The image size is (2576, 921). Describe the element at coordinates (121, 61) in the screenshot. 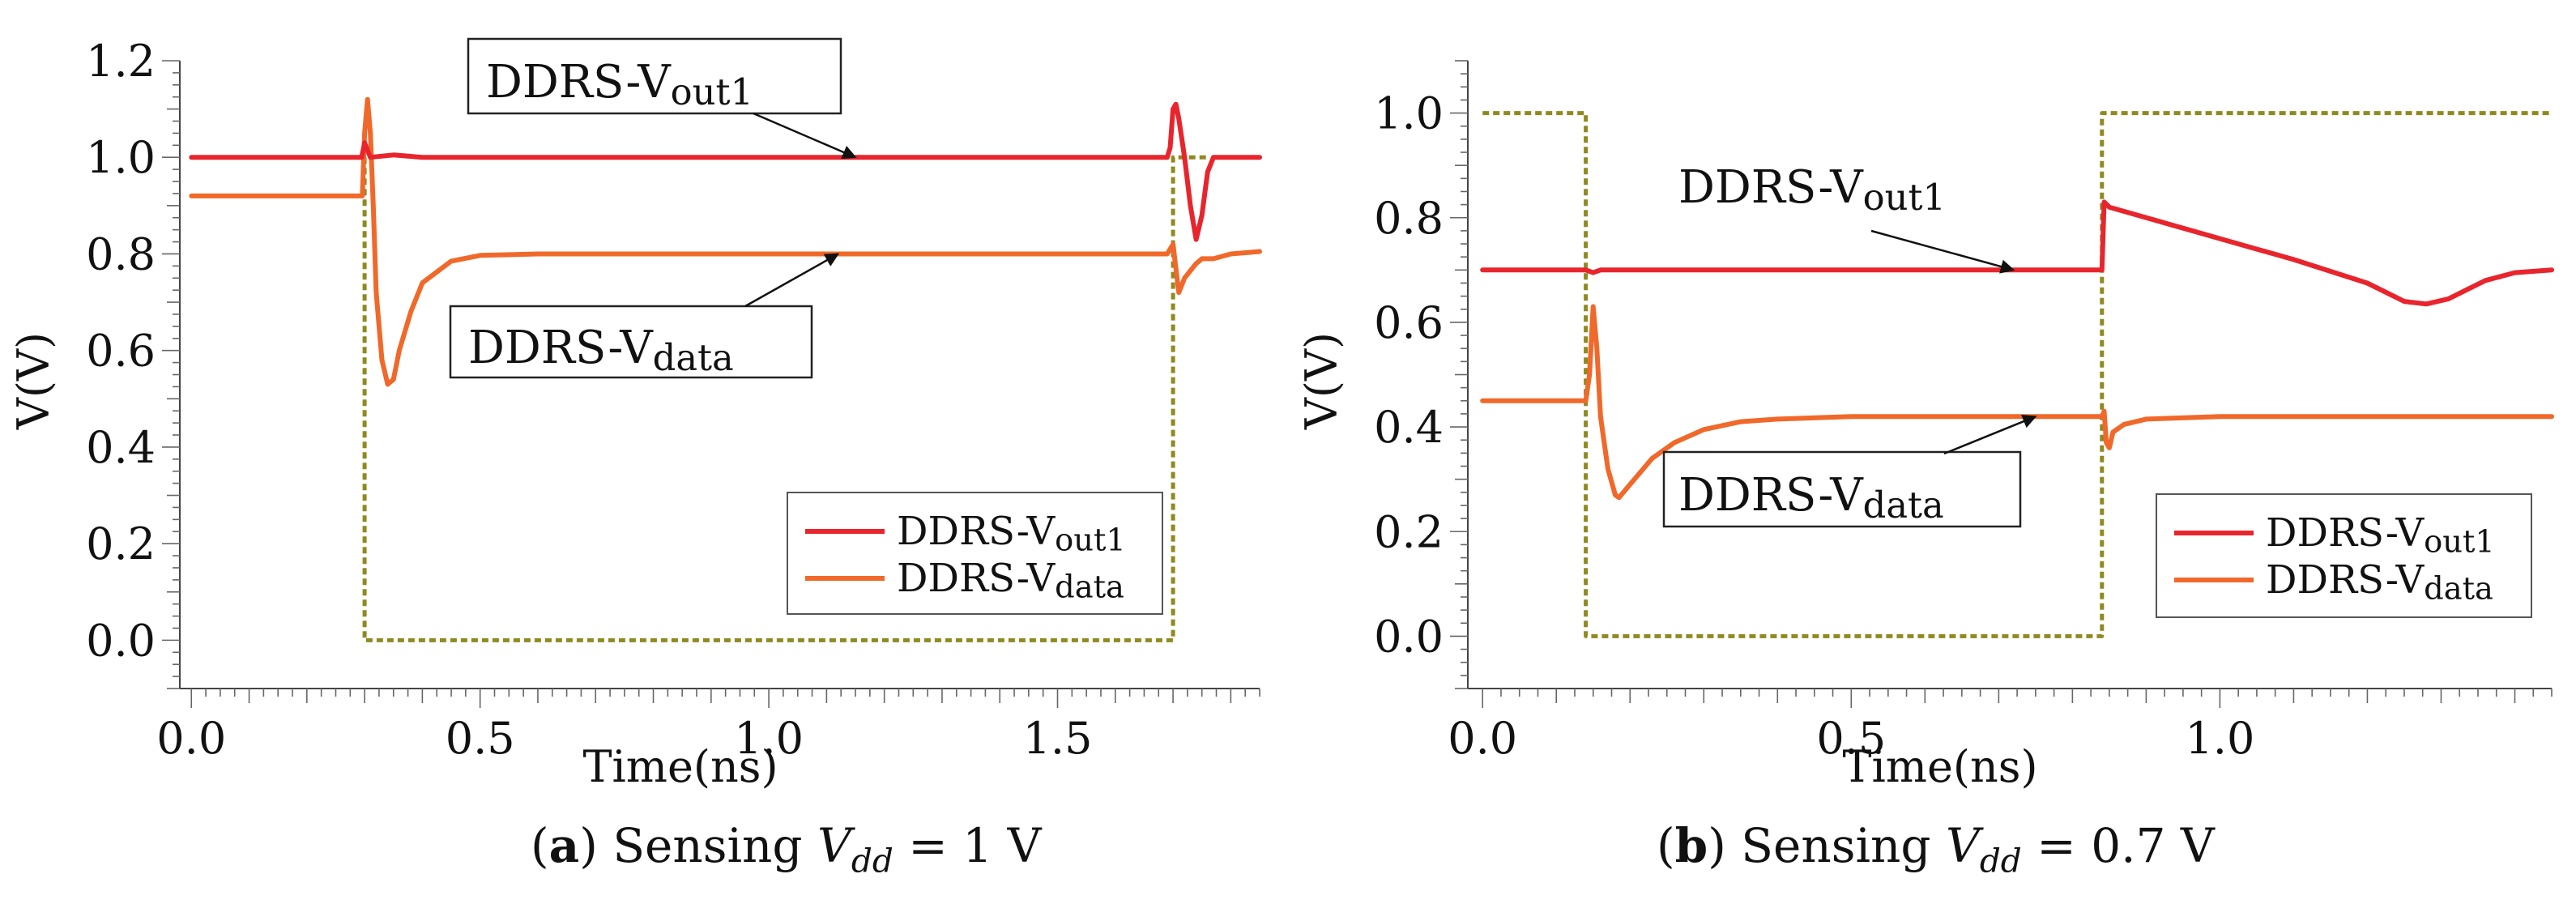

I see `y-tick-label: 1.2` at that location.